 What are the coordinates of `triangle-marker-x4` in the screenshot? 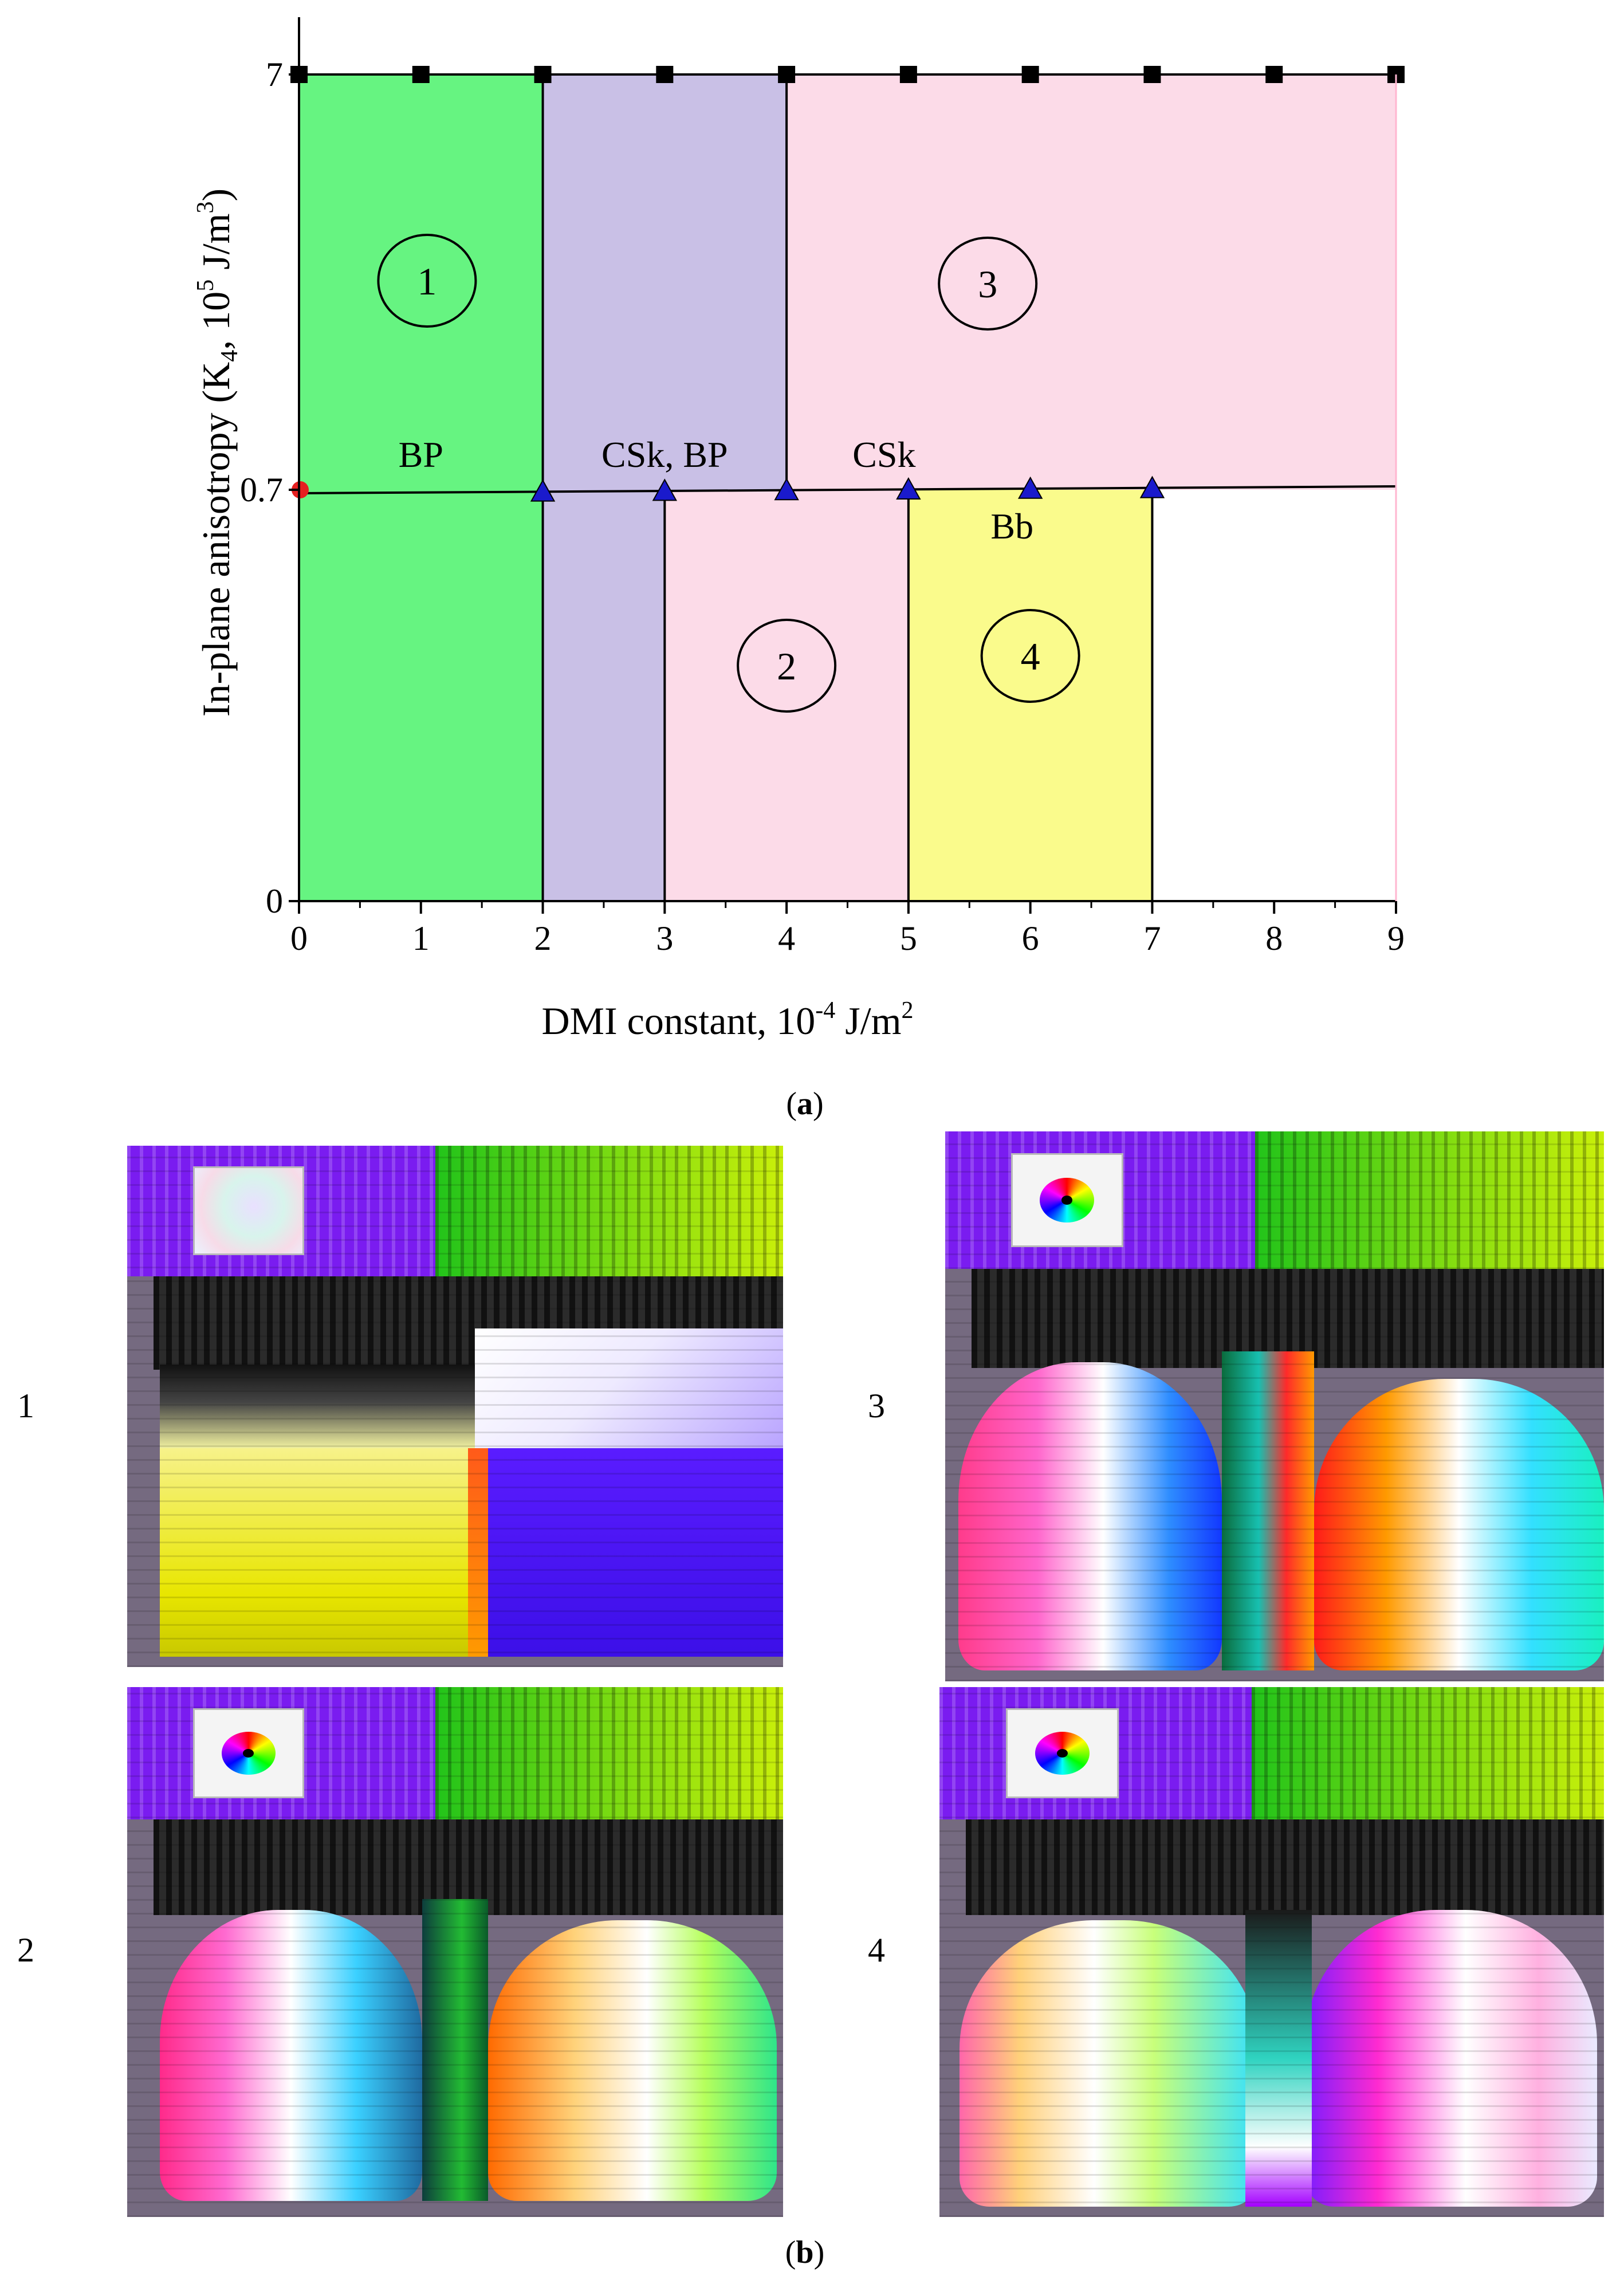 It's located at (786, 489).